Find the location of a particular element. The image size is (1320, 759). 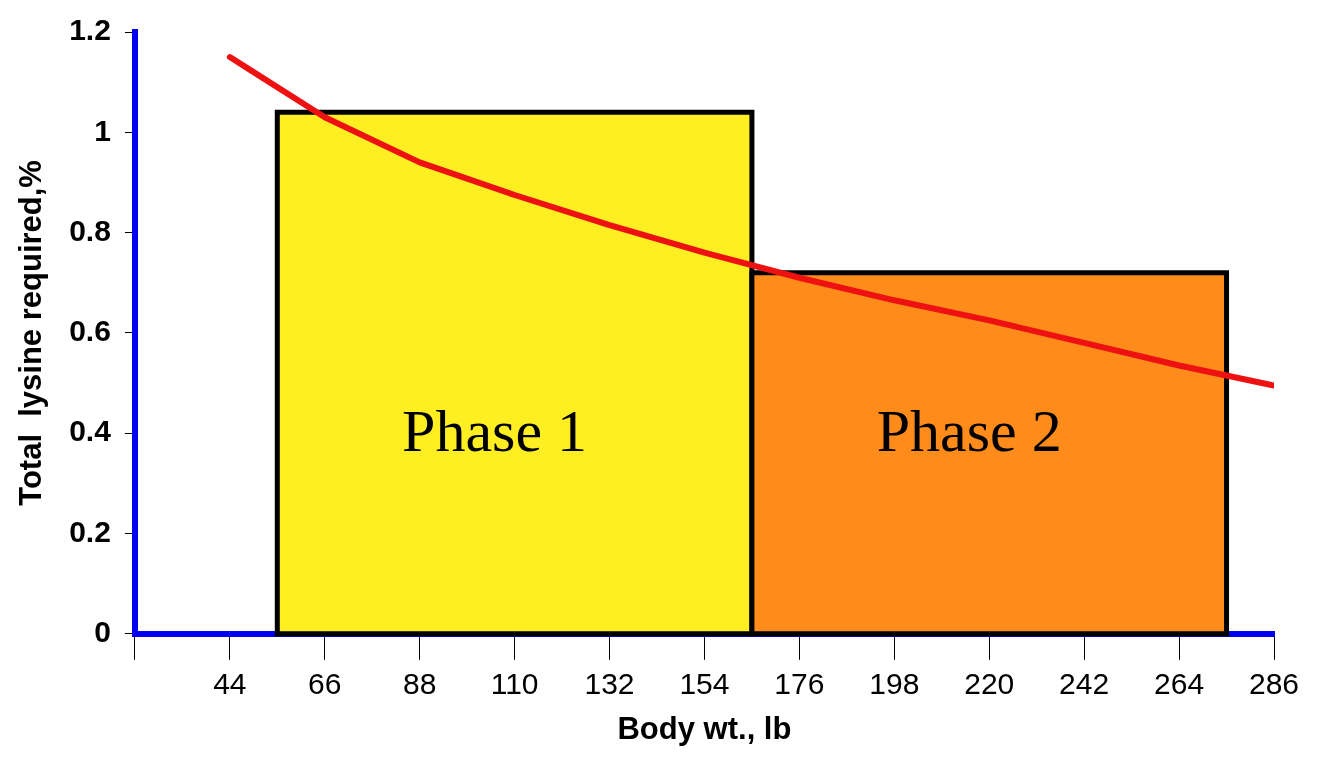

y-tick-label: 0.6 is located at coordinates (90, 331).